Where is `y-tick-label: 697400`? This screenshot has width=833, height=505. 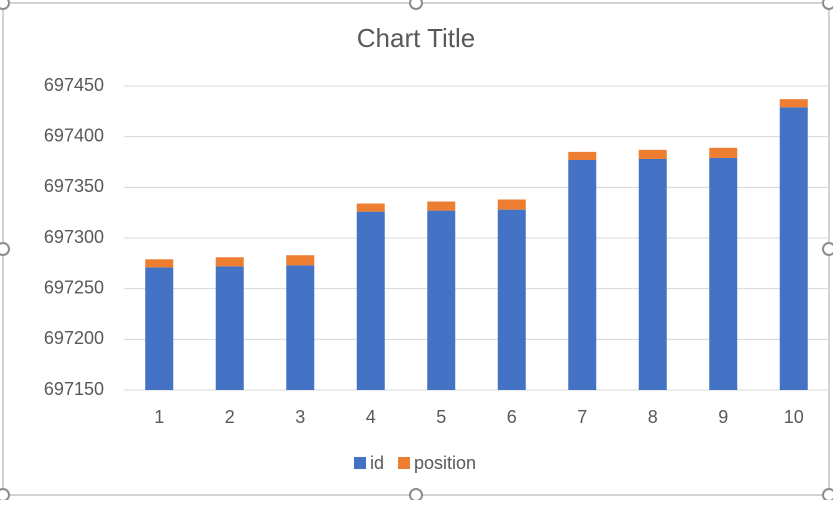 y-tick-label: 697400 is located at coordinates (74, 135).